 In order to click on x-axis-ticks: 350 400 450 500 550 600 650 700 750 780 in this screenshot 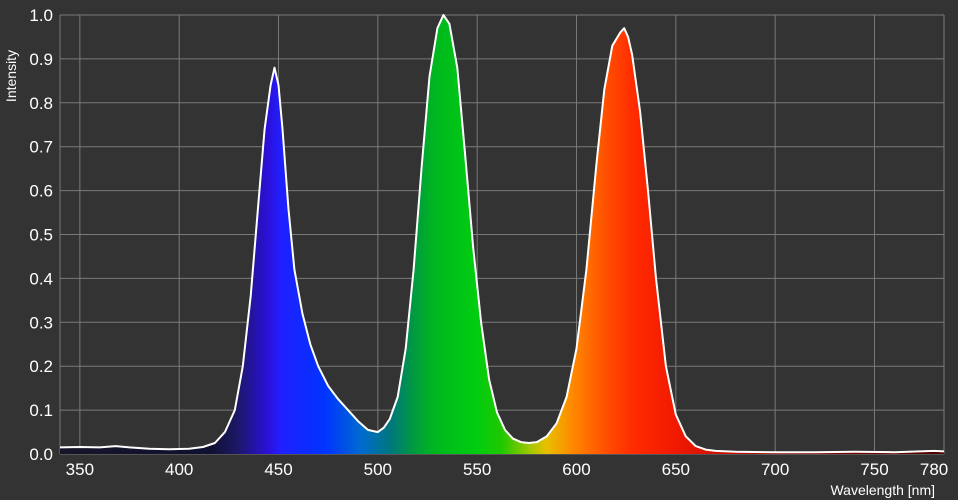, I will do `click(507, 469)`.